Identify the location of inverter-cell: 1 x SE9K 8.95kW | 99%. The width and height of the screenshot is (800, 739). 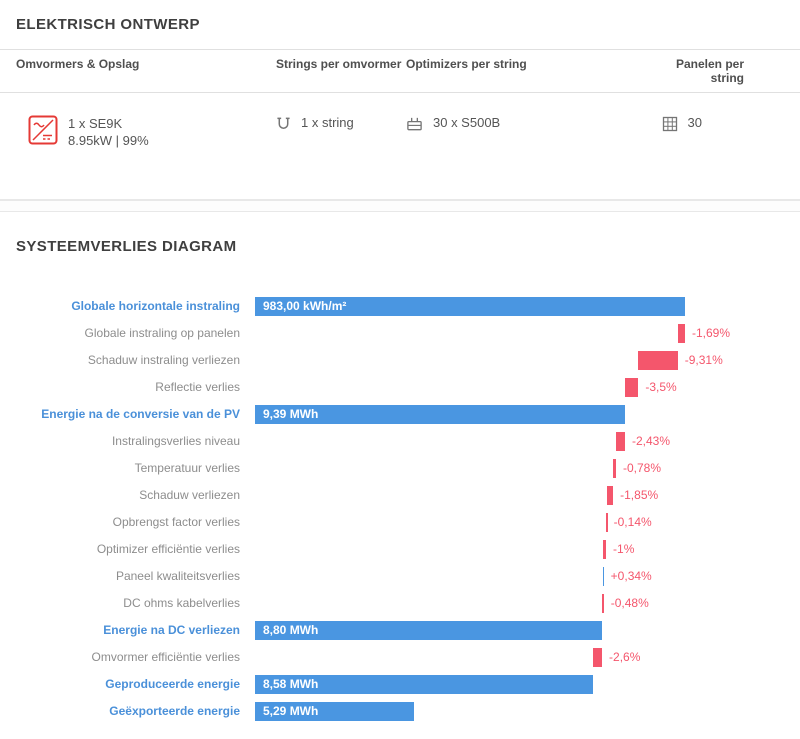
(146, 132).